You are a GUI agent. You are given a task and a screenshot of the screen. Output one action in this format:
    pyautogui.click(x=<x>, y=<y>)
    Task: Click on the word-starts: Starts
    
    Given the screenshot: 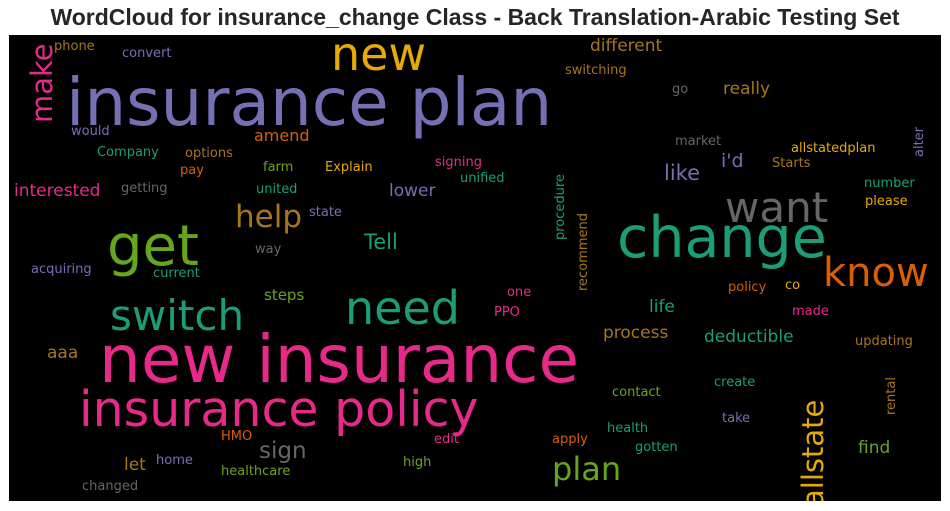 What is the action you would take?
    pyautogui.click(x=791, y=163)
    